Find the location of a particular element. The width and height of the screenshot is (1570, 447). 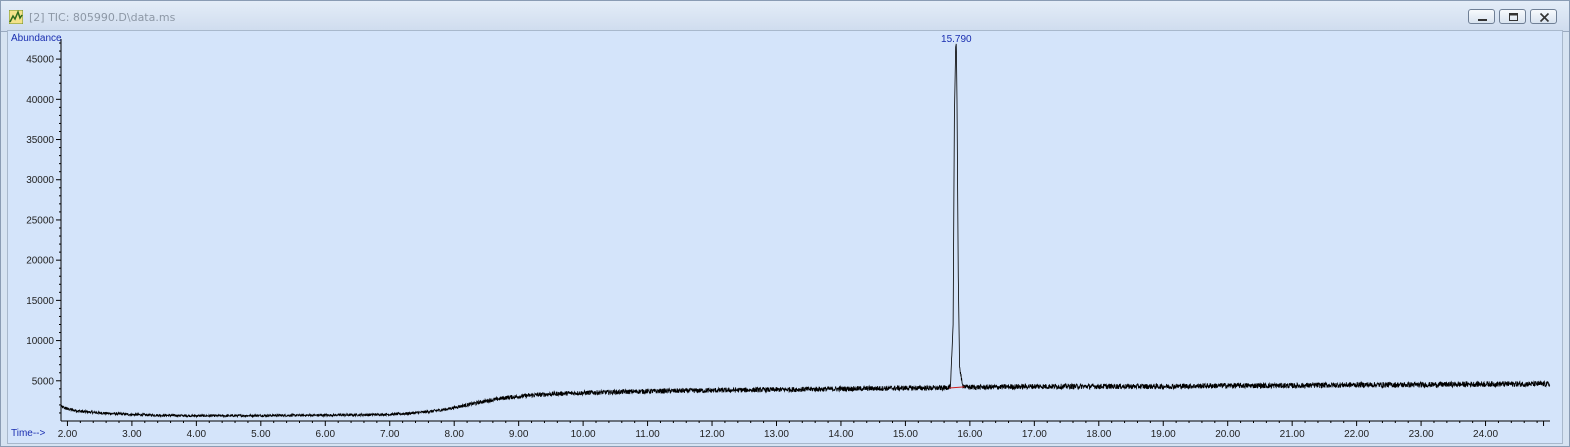

x-tick-label: 5.00 is located at coordinates (261, 434).